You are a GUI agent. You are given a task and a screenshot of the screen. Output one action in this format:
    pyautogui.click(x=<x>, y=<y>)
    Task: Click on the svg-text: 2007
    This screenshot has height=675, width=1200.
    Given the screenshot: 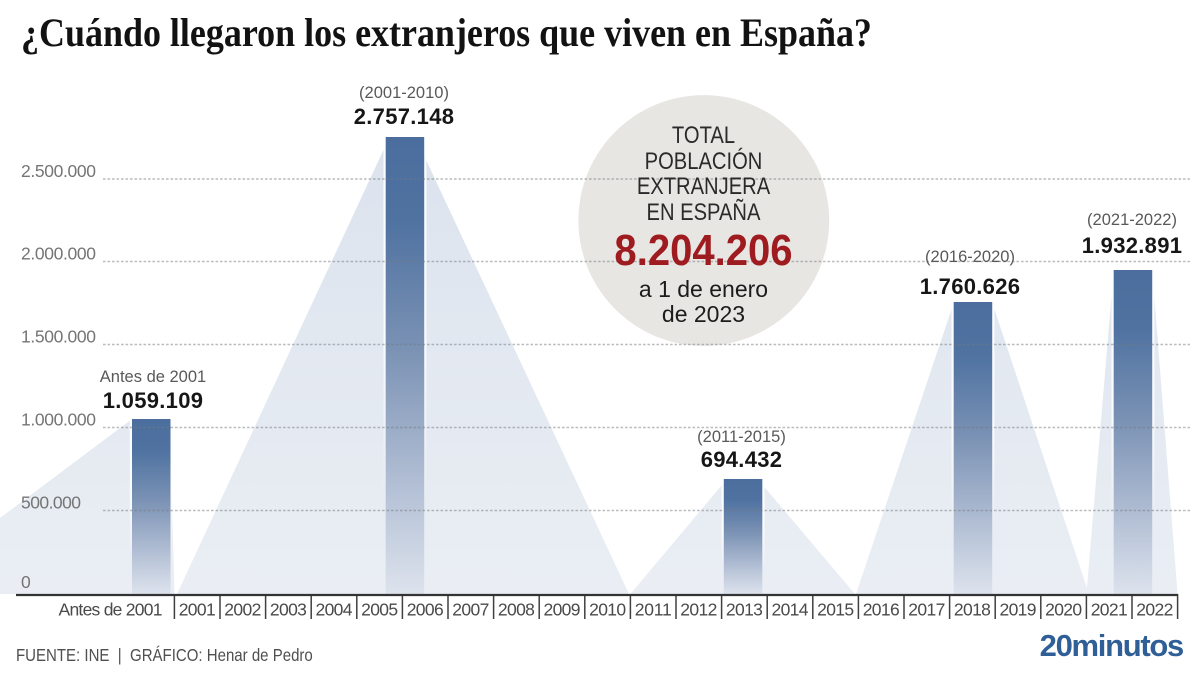 What is the action you would take?
    pyautogui.click(x=470, y=610)
    